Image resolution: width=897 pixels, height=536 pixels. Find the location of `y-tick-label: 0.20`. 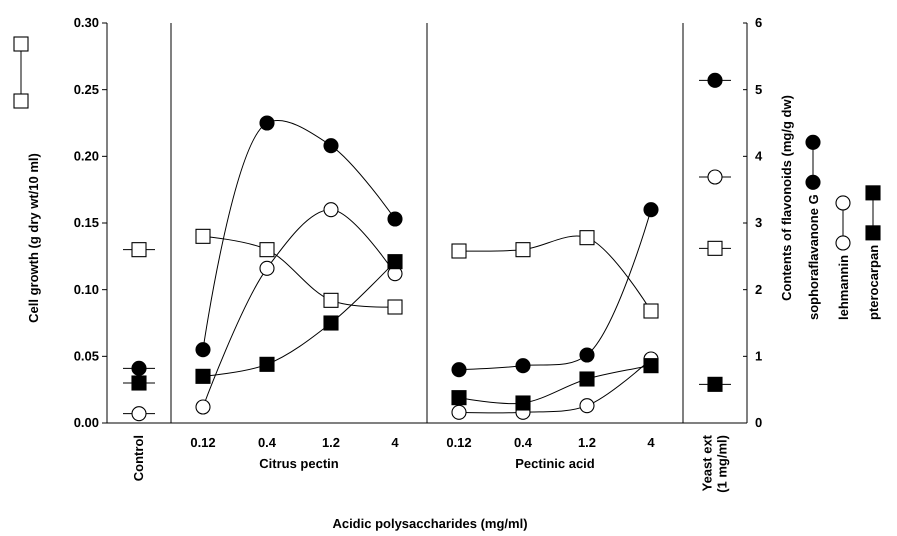

y-tick-label: 0.20 is located at coordinates (86, 156).